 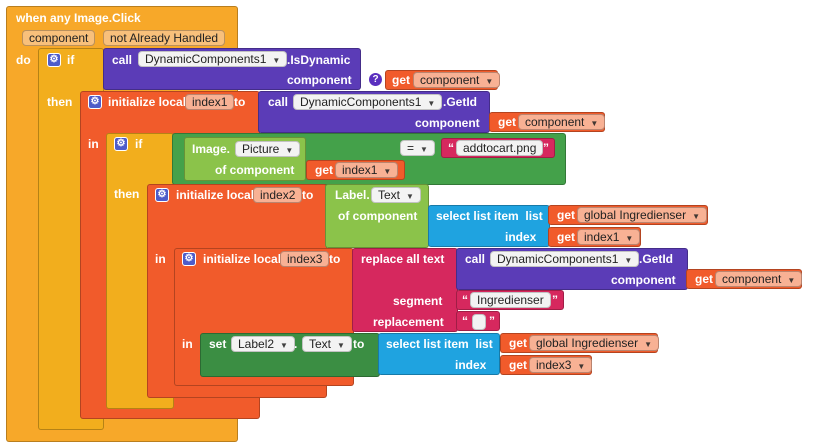 What do you see at coordinates (408, 322) in the screenshot?
I see `replacement-label: replacement` at bounding box center [408, 322].